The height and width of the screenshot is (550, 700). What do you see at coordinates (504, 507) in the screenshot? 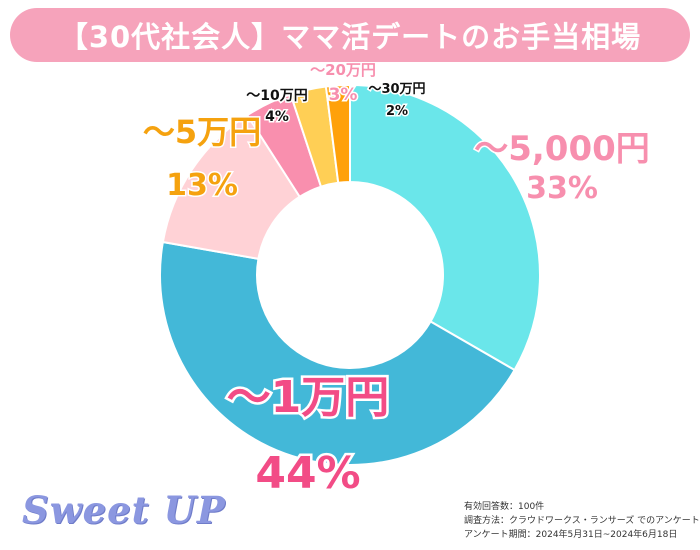
I see `note-respondents: 有効回答数：100件` at bounding box center [504, 507].